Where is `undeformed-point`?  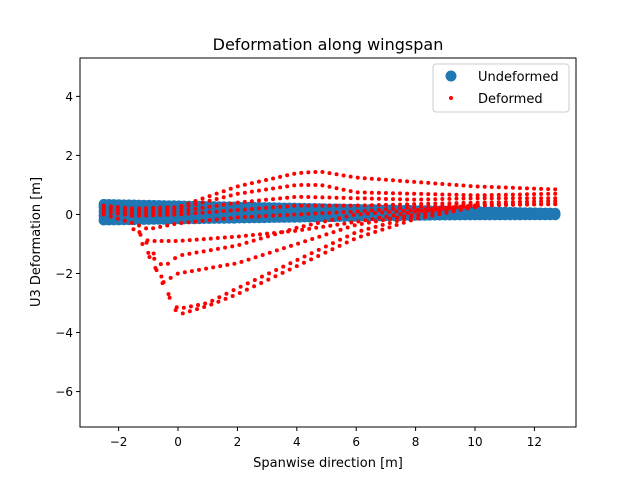 undeformed-point is located at coordinates (555, 213).